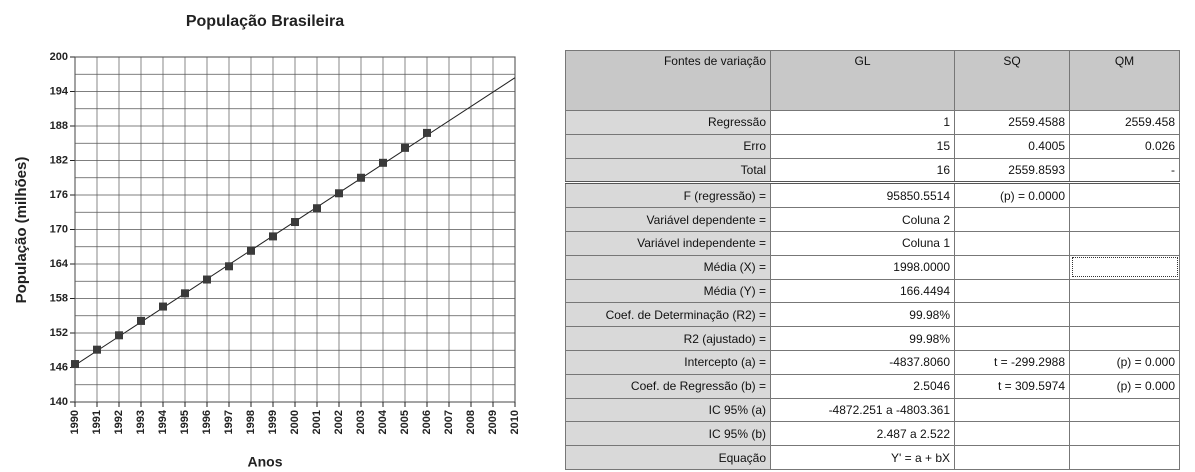  Describe the element at coordinates (141, 422) in the screenshot. I see `x-tick-label: 1993` at that location.